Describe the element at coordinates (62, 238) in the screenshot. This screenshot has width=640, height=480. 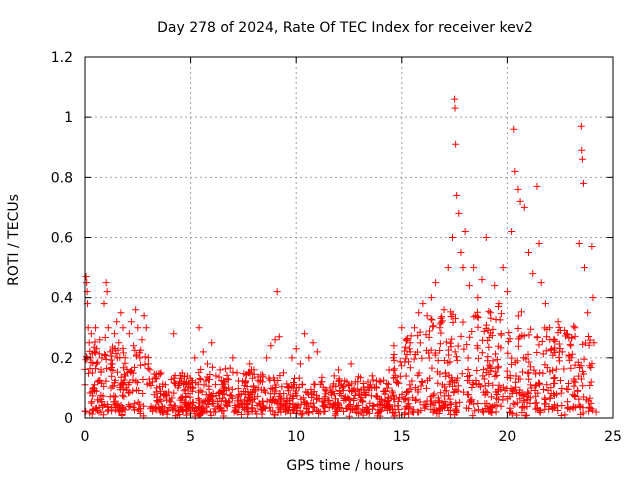
I see `y-axis-tick-labels: 0 0.2 0.4 0.6 0.8 1 1.2` at that location.